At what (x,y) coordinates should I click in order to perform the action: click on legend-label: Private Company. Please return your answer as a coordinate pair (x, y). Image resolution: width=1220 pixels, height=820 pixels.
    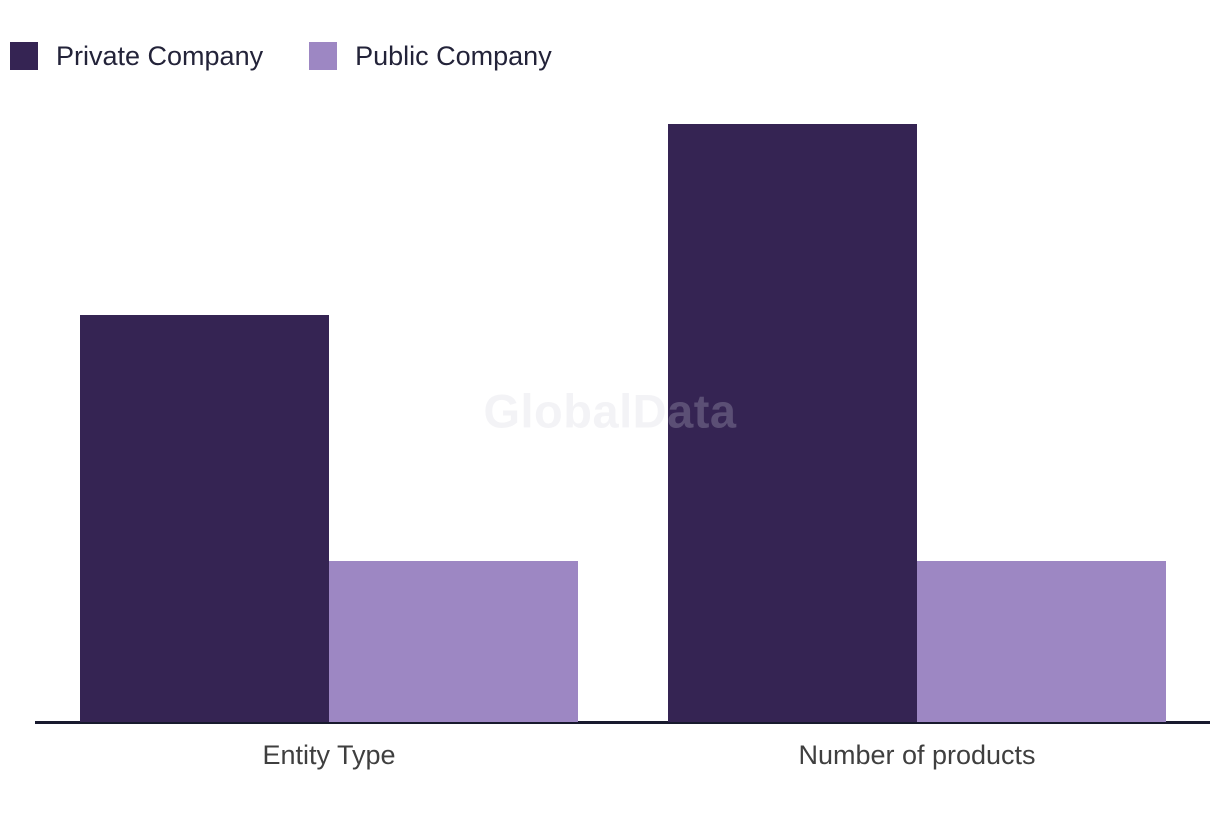
    Looking at the image, I should click on (160, 55).